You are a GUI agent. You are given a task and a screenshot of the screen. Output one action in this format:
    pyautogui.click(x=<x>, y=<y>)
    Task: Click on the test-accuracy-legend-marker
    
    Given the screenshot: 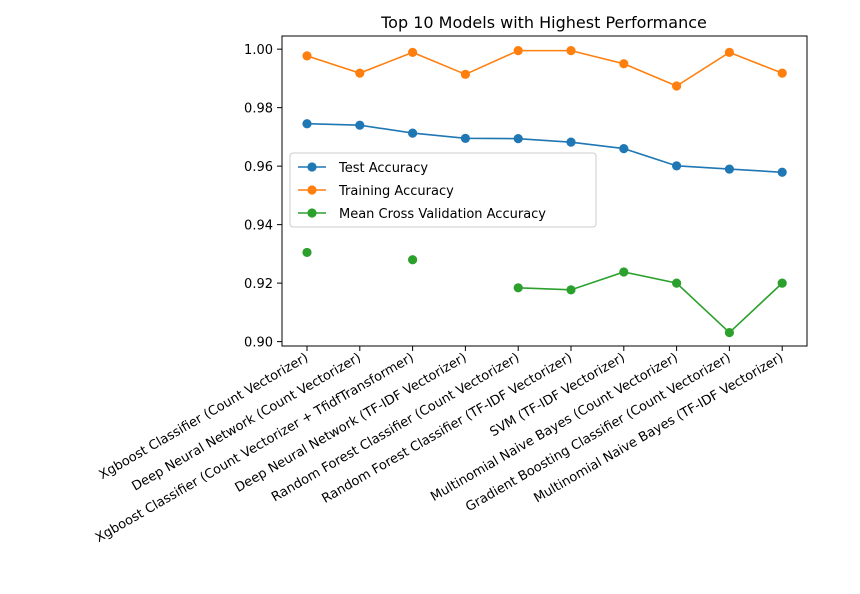 What is the action you would take?
    pyautogui.click(x=312, y=167)
    